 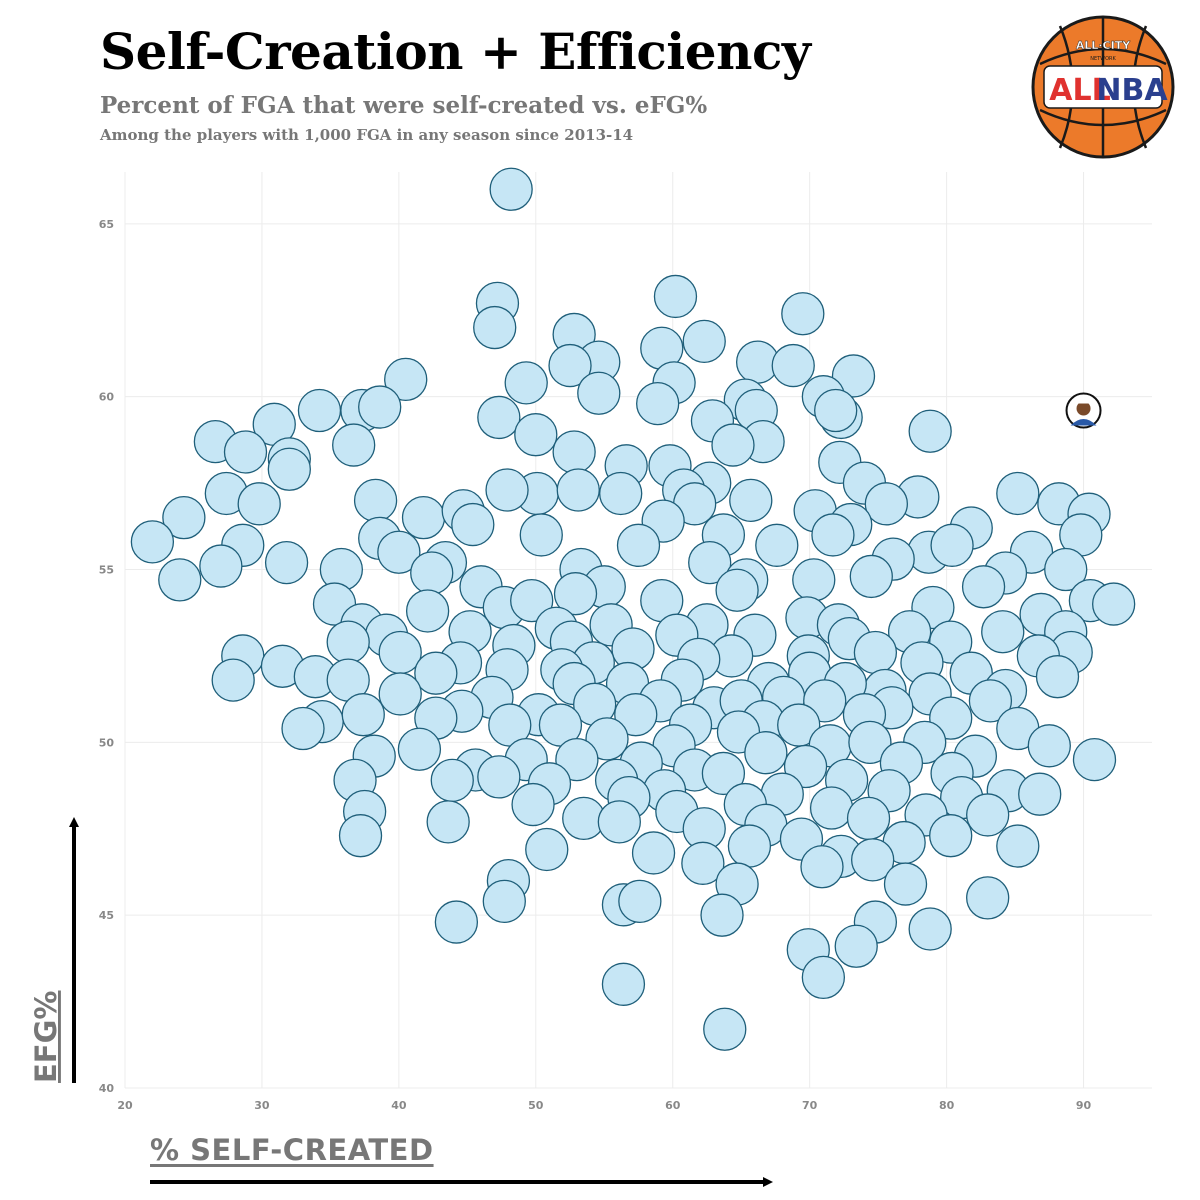 I want to click on logo-all-text: ALL, so click(x=1079, y=90).